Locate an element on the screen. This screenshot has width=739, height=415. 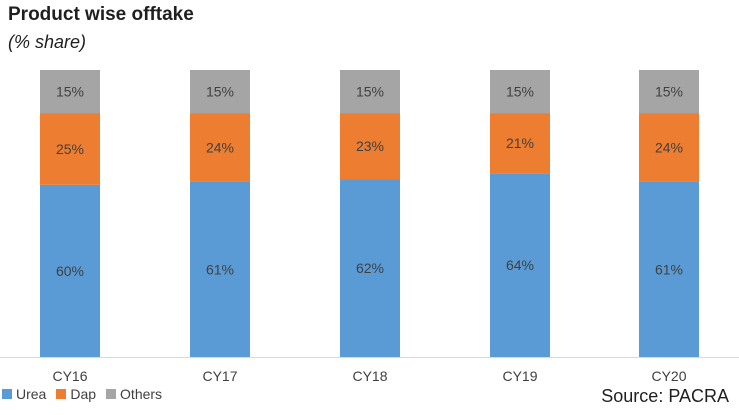
bar-urea-cy20 is located at coordinates (669, 269).